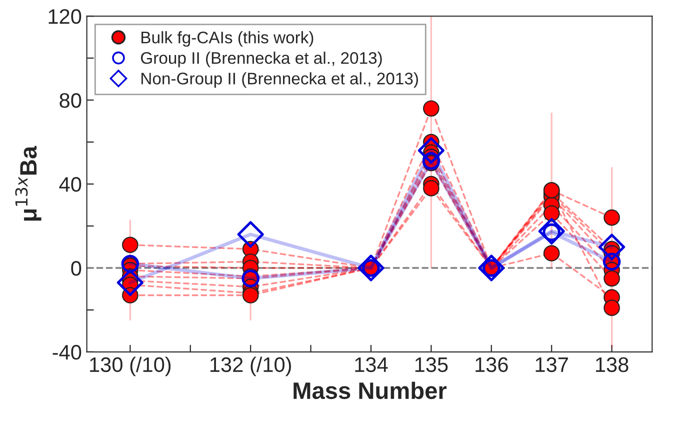 This screenshot has width=673, height=425. What do you see at coordinates (71, 100) in the screenshot?
I see `y-tick-label: 80` at bounding box center [71, 100].